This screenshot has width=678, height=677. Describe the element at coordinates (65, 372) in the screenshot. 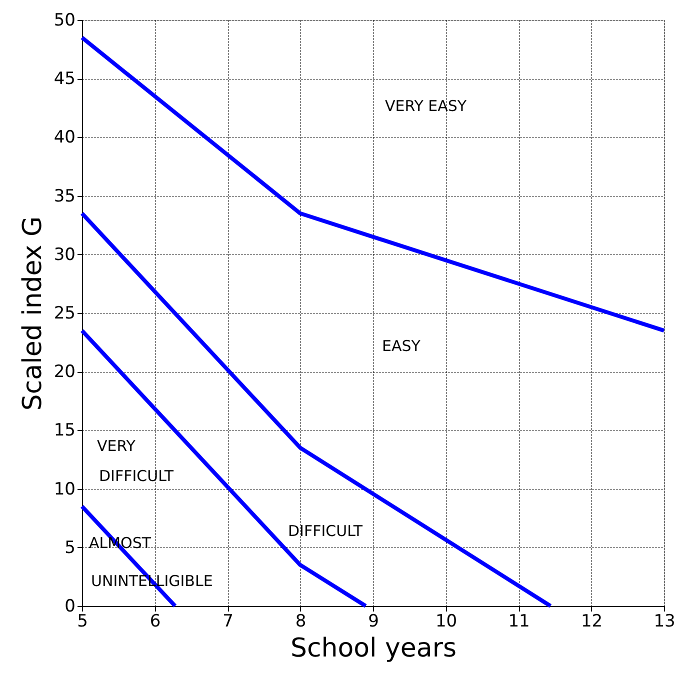

I see `y-tick-label: 20` at that location.